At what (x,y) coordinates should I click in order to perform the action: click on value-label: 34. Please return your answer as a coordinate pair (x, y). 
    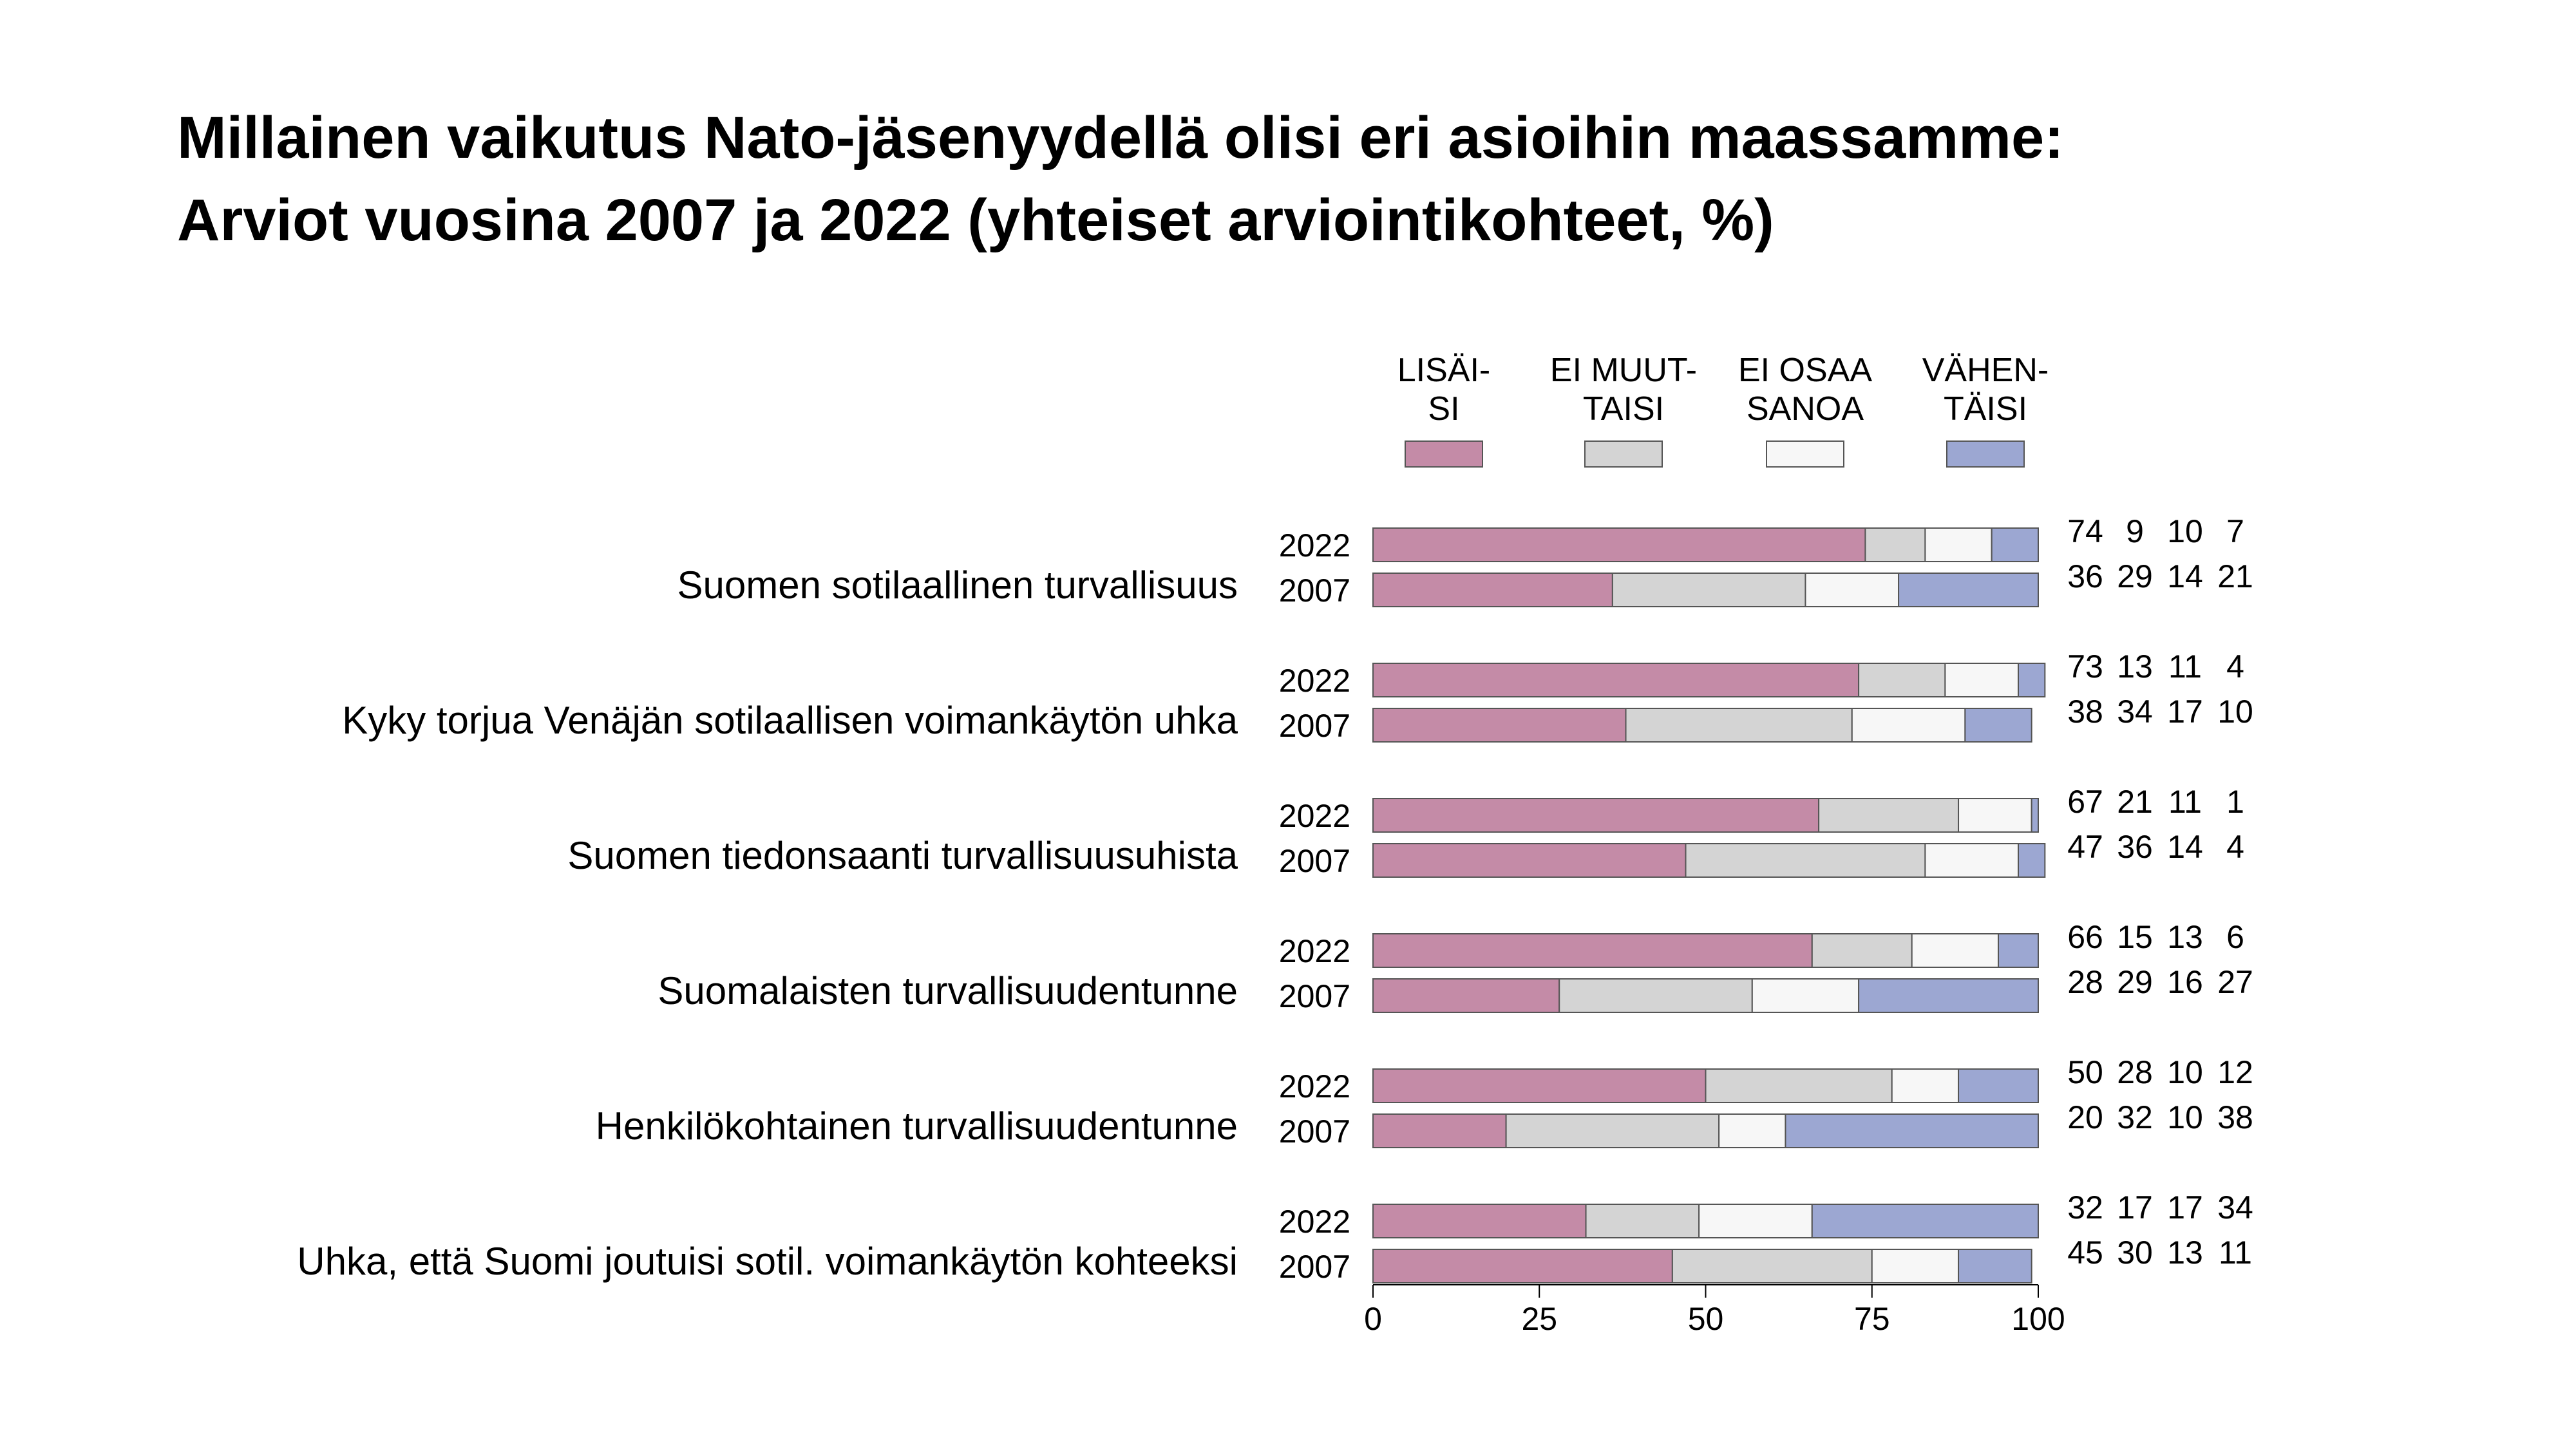
    Looking at the image, I should click on (2235, 1207).